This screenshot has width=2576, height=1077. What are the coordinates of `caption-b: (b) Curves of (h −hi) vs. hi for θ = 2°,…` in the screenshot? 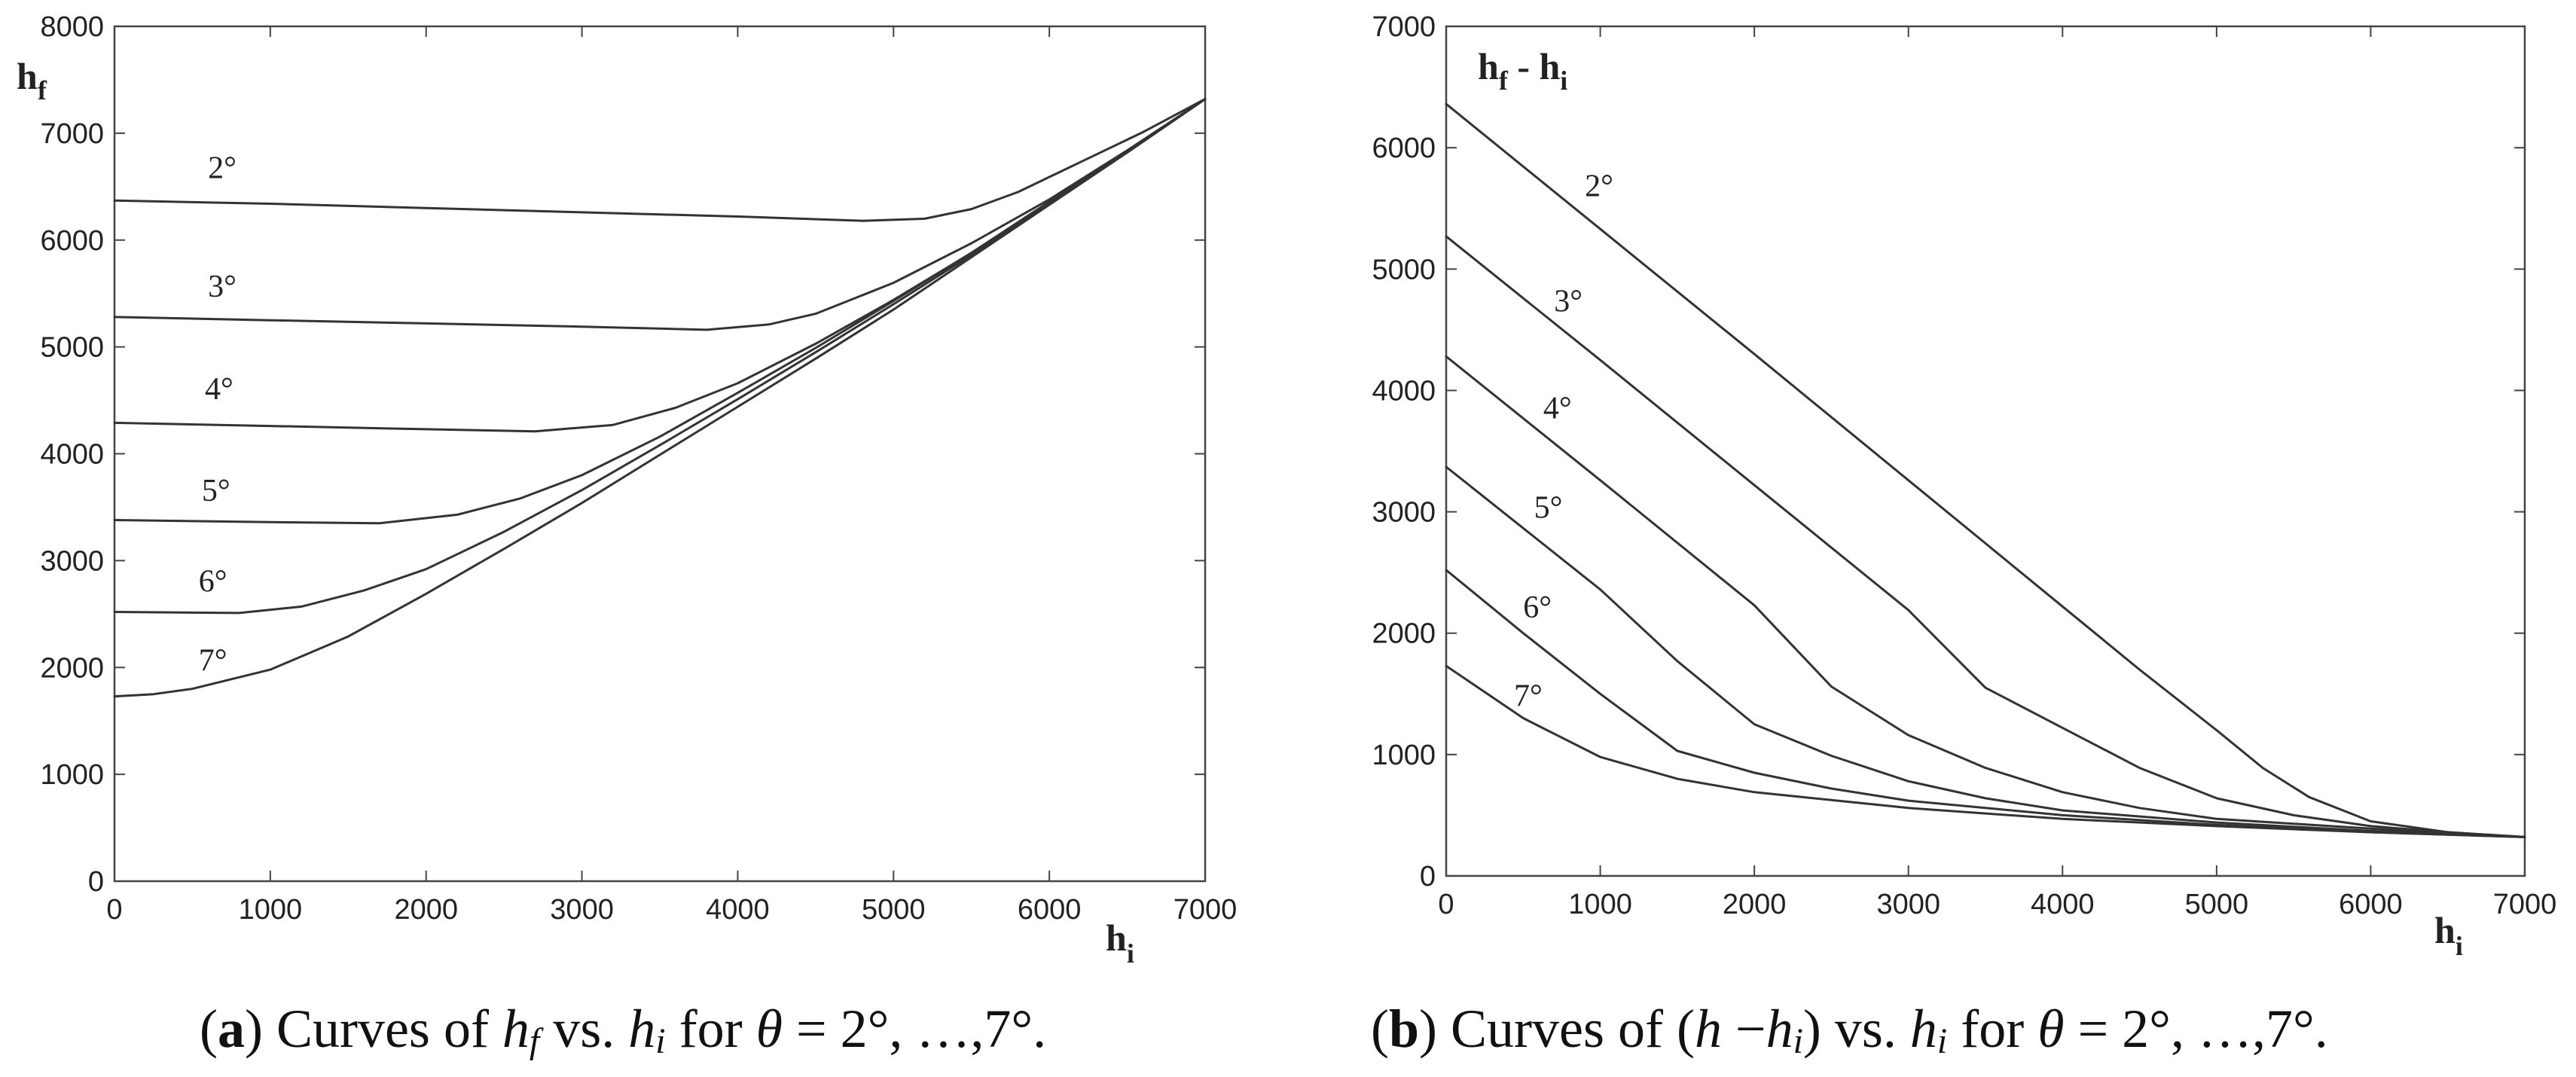 It's located at (1850, 1030).